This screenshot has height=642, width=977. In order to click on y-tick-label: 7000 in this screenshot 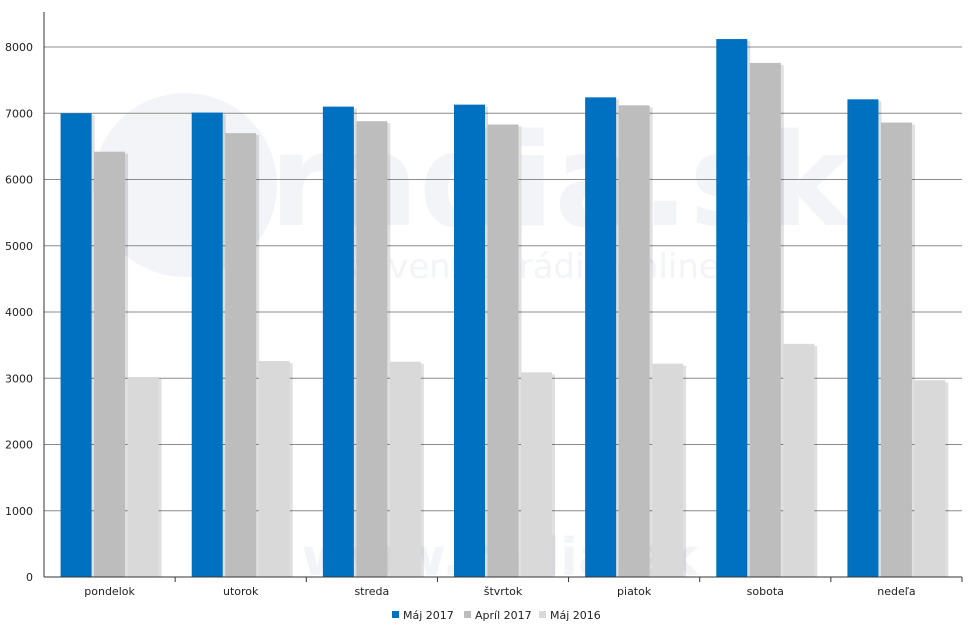, I will do `click(19, 113)`.